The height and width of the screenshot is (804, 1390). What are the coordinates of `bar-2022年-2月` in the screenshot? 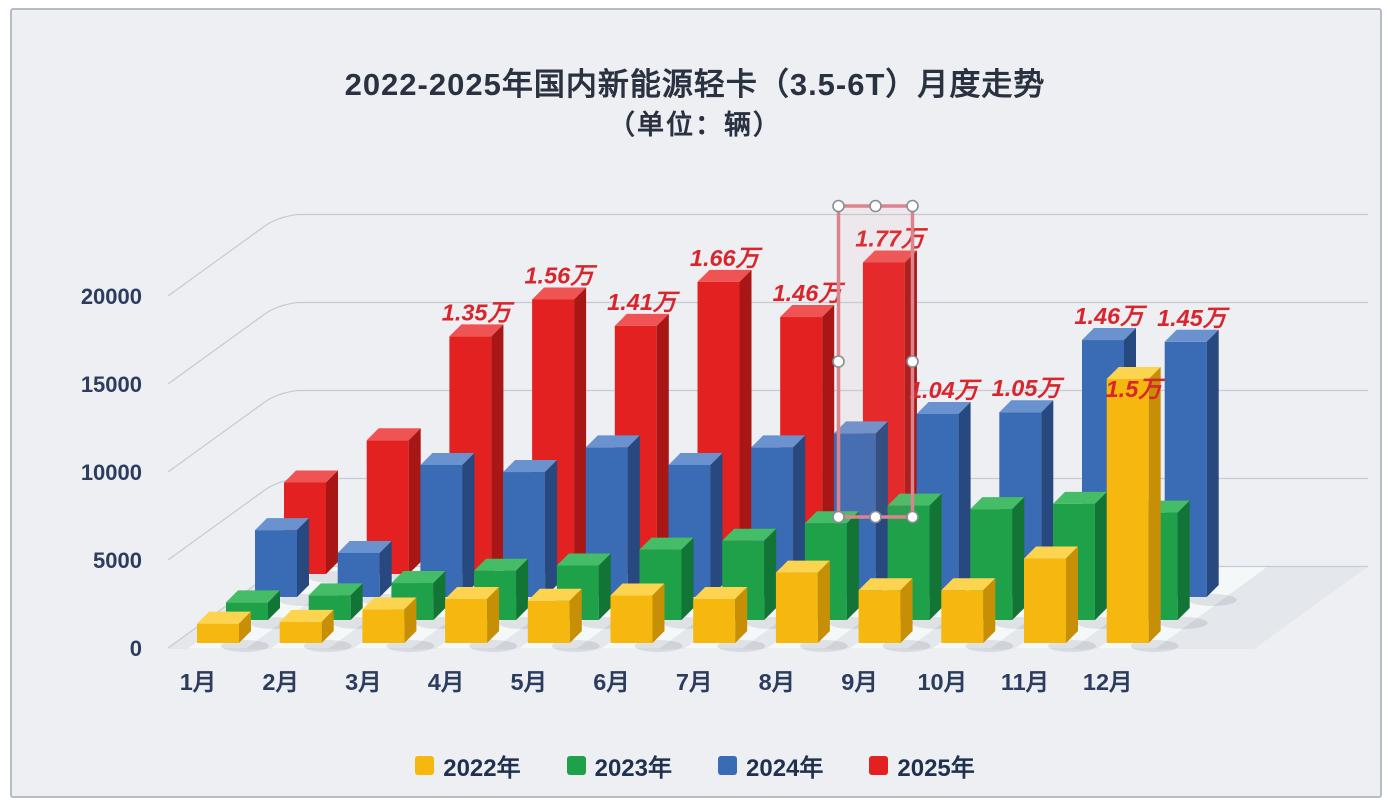 It's located at (306, 626).